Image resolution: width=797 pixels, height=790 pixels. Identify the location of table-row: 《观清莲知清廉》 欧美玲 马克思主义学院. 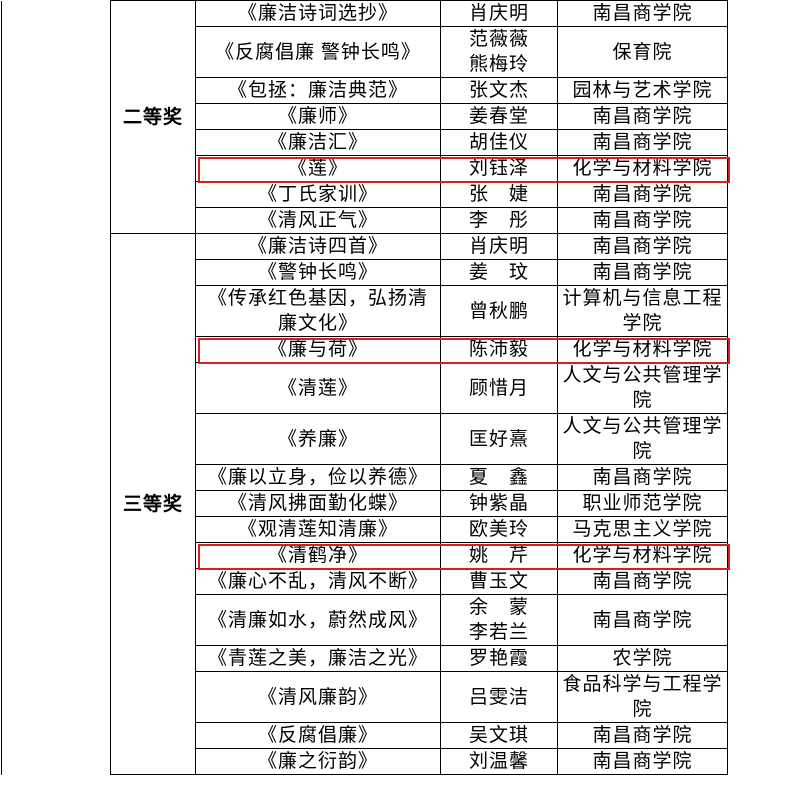
(365, 529).